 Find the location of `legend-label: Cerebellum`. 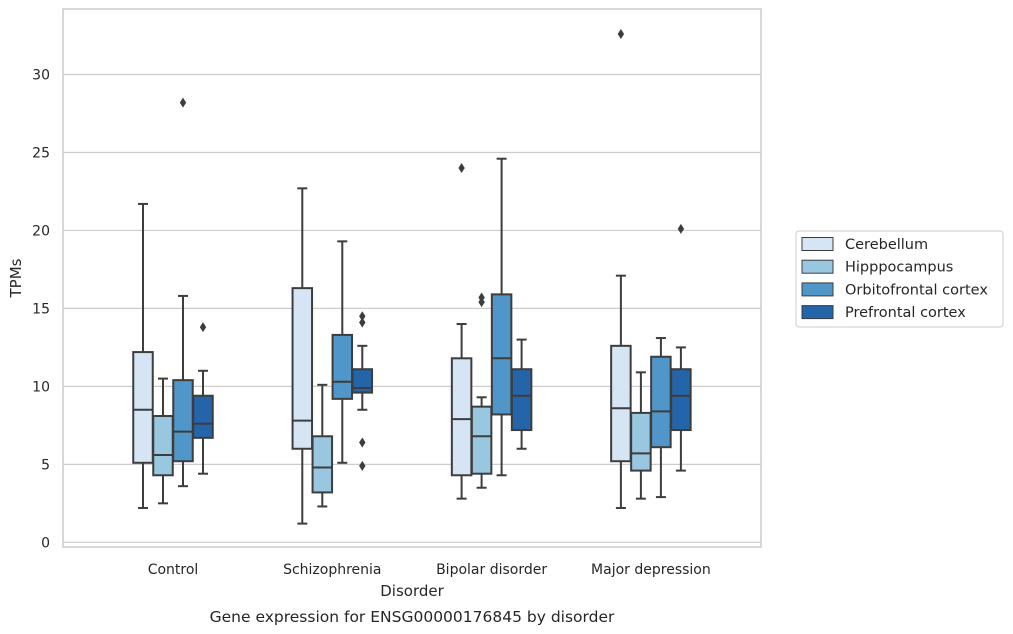

legend-label: Cerebellum is located at coordinates (886, 245).